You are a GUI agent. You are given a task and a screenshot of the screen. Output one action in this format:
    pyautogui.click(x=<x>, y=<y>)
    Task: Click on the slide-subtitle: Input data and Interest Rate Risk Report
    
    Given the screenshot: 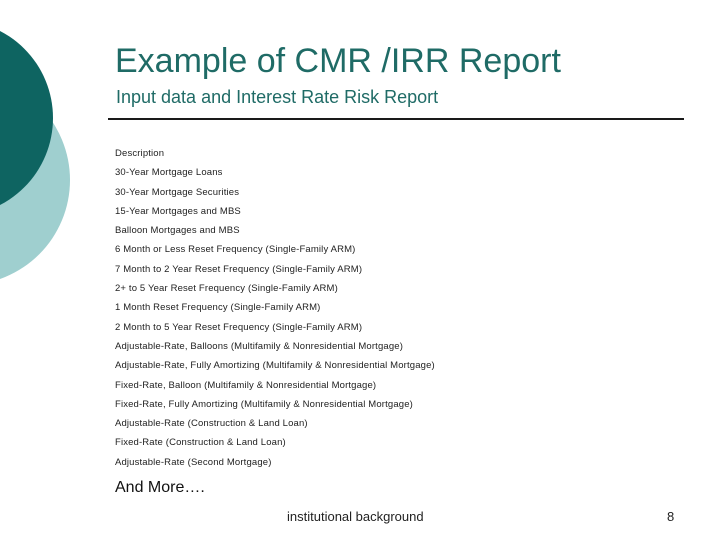 What is the action you would take?
    pyautogui.click(x=277, y=97)
    